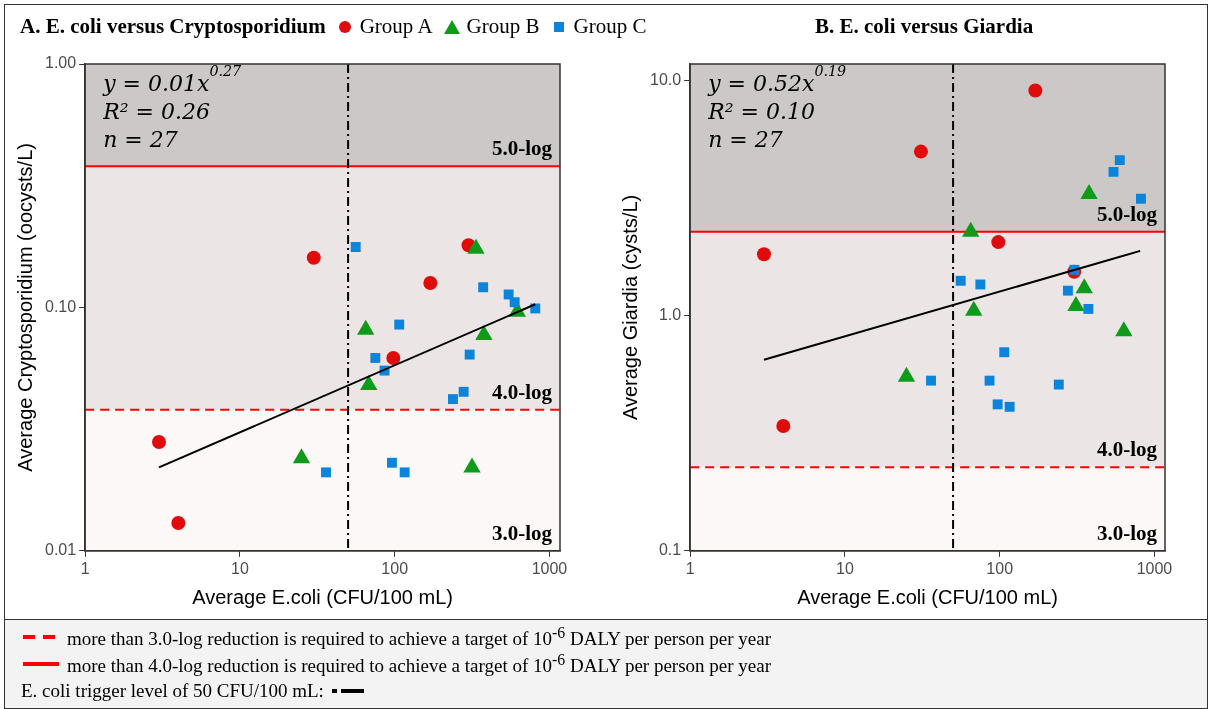 This screenshot has width=1210, height=709. I want to click on chart-title: A. E. coli versus Cryptosporidium, so click(173, 26).